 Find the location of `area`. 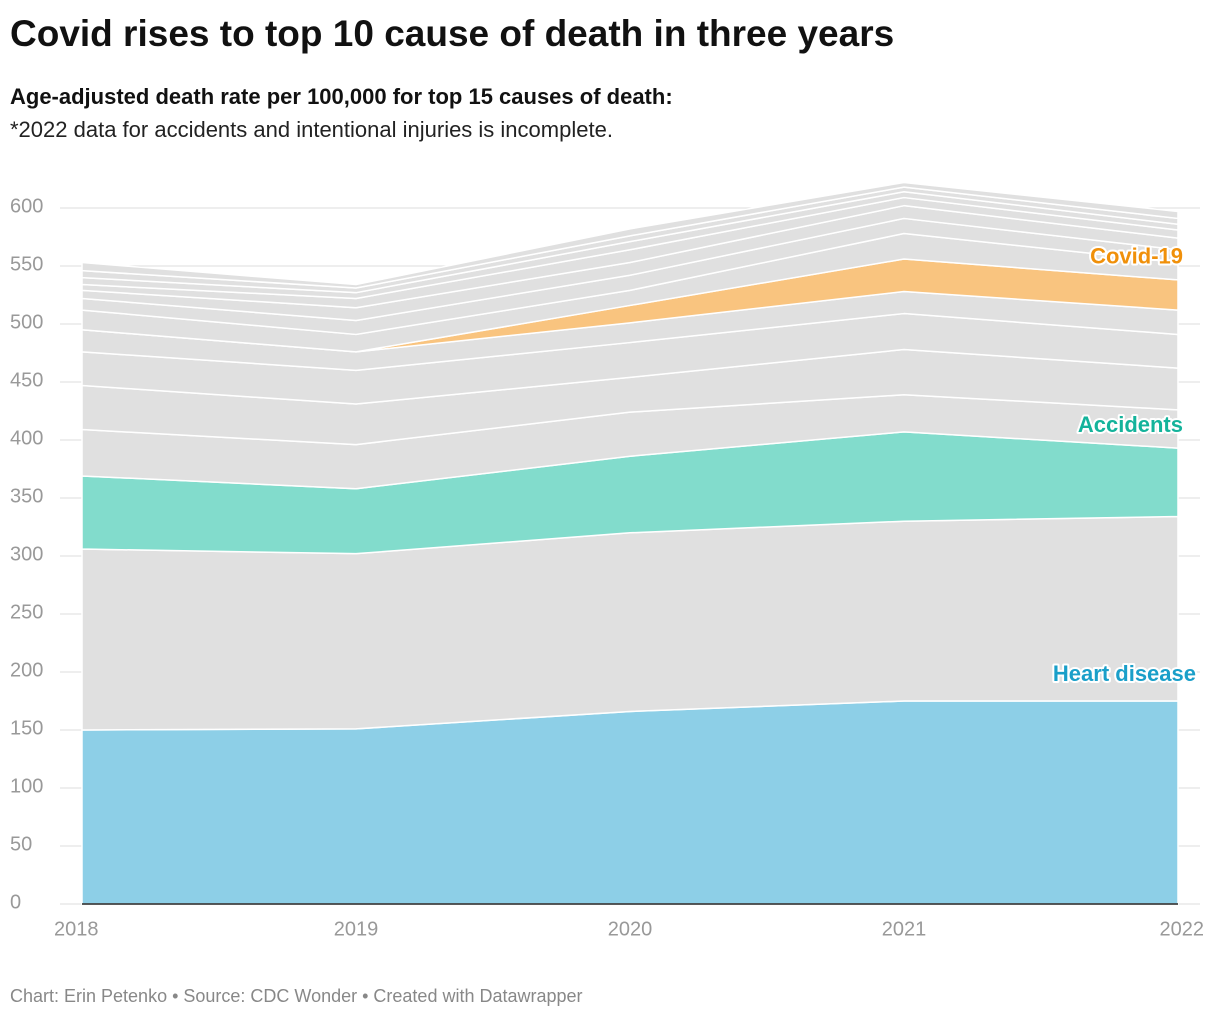

area is located at coordinates (630, 235).